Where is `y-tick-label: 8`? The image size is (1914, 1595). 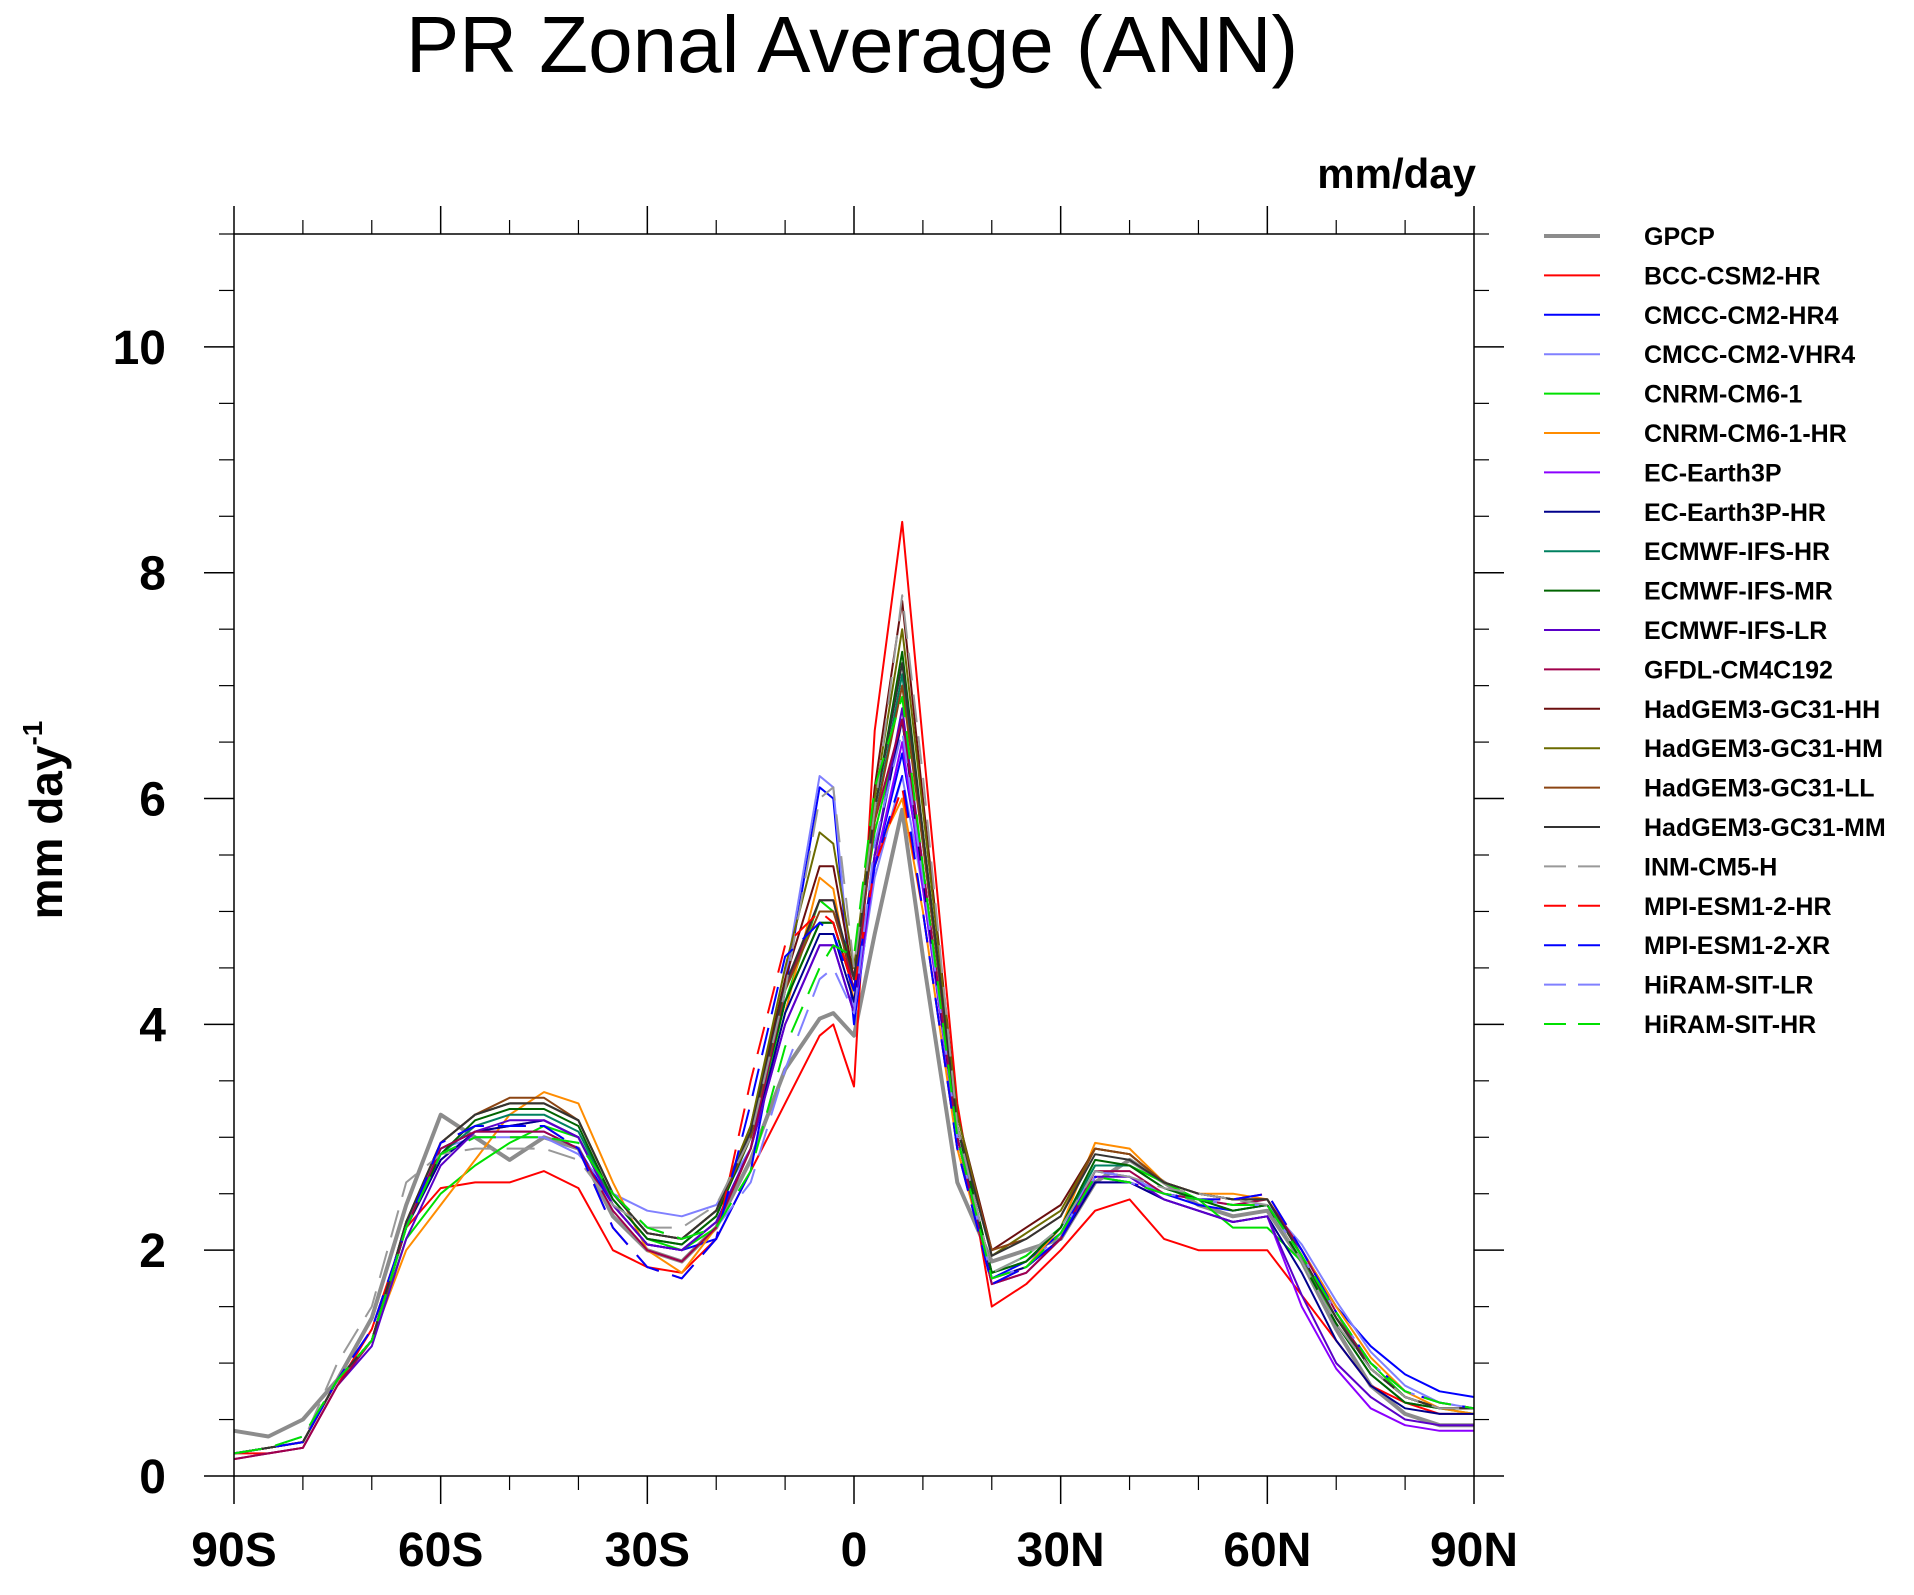 y-tick-label: 8 is located at coordinates (152, 574).